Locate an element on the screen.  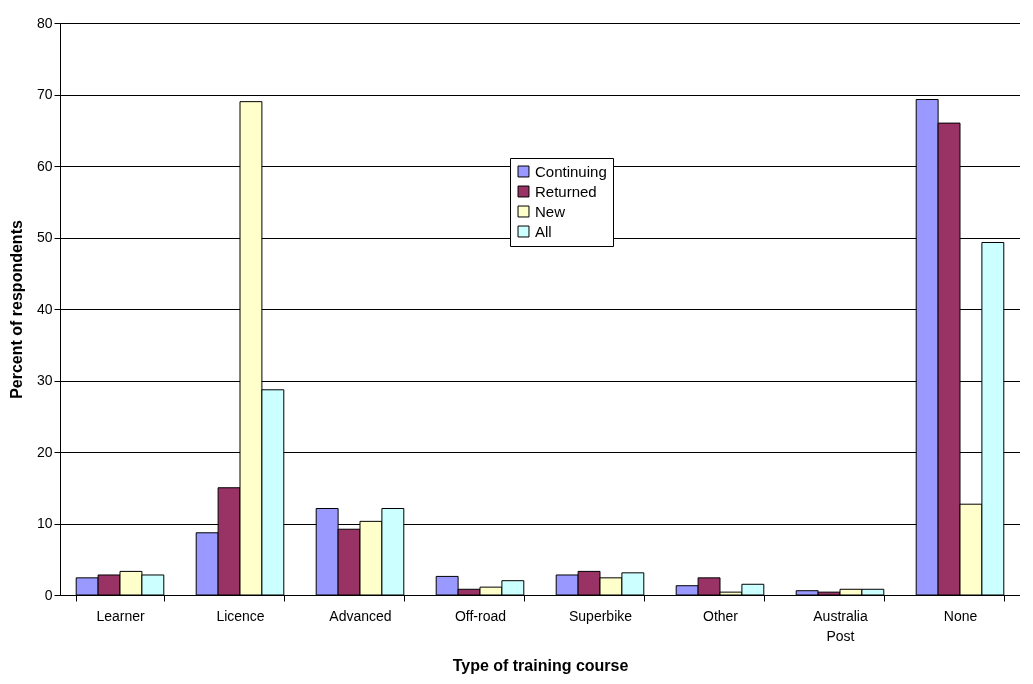
y-tick-label: 20 is located at coordinates (44, 451).